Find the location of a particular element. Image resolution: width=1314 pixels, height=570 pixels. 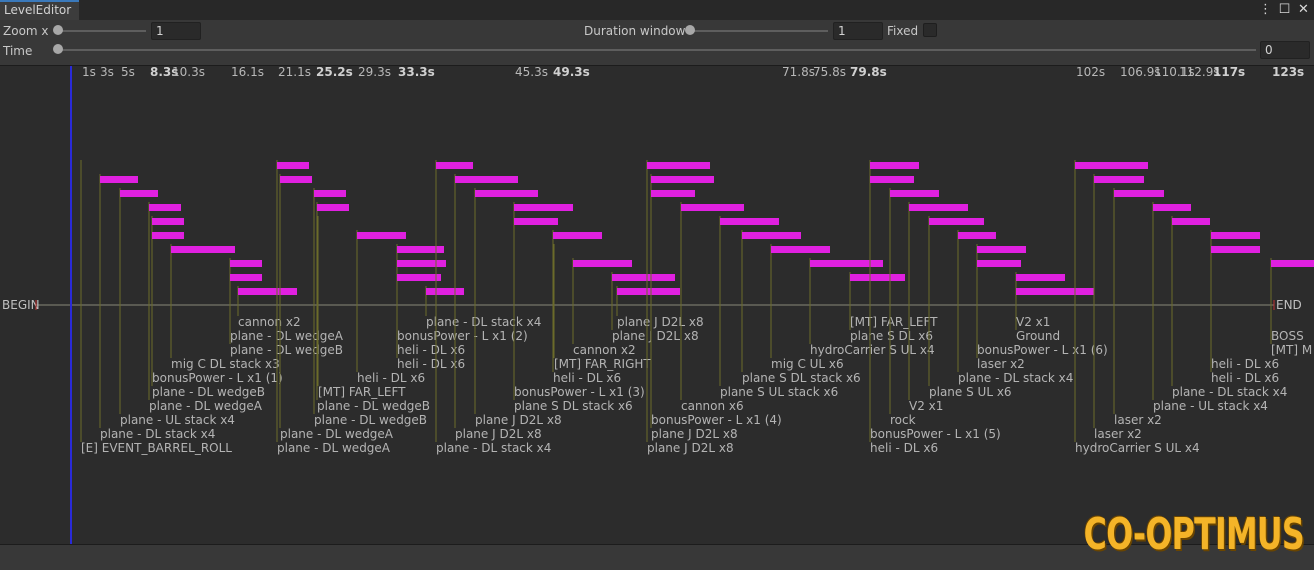

zoom-slider-track is located at coordinates (101, 31).